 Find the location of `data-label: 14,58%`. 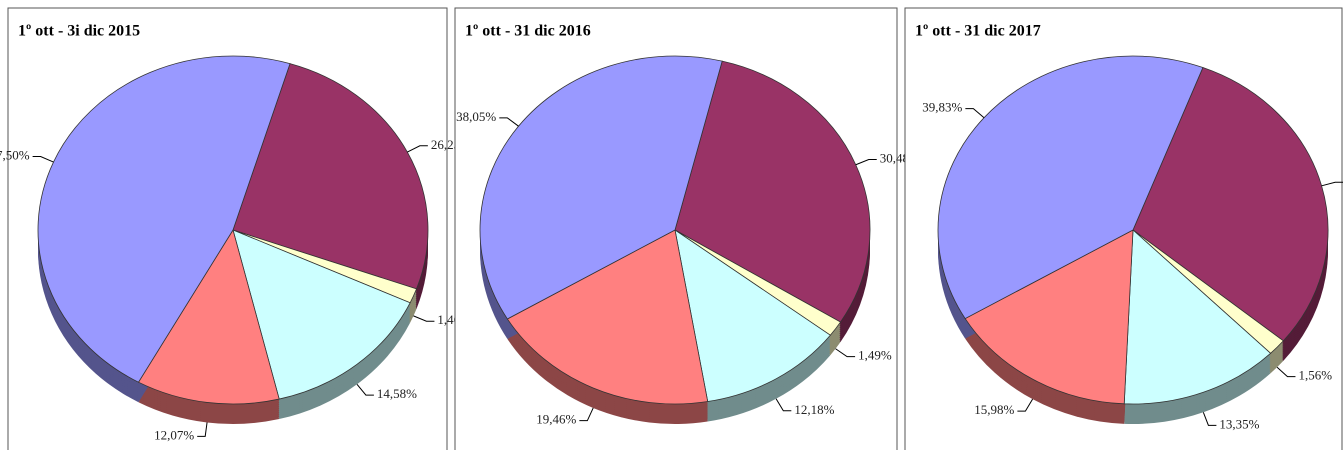

data-label: 14,58% is located at coordinates (397, 393).